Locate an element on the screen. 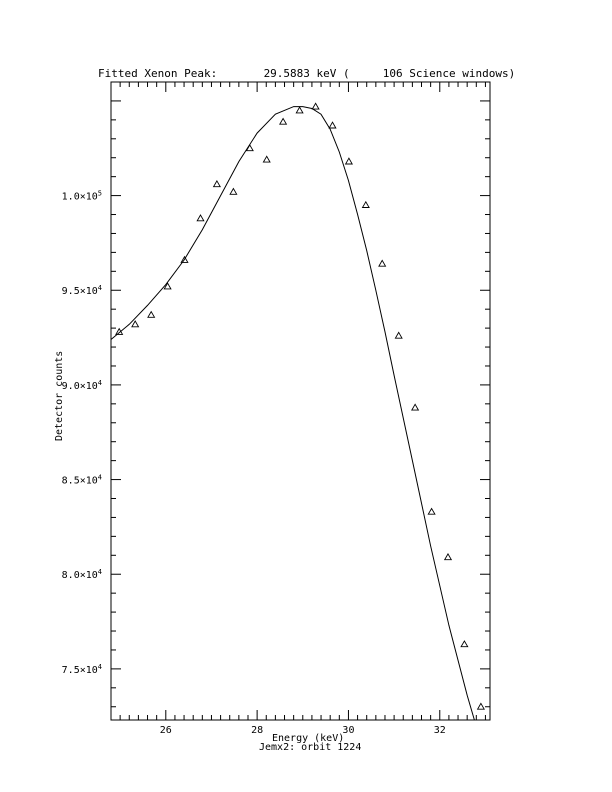 The image size is (612, 792). y-tick-label: 8.5×10⁴ is located at coordinates (82, 480).